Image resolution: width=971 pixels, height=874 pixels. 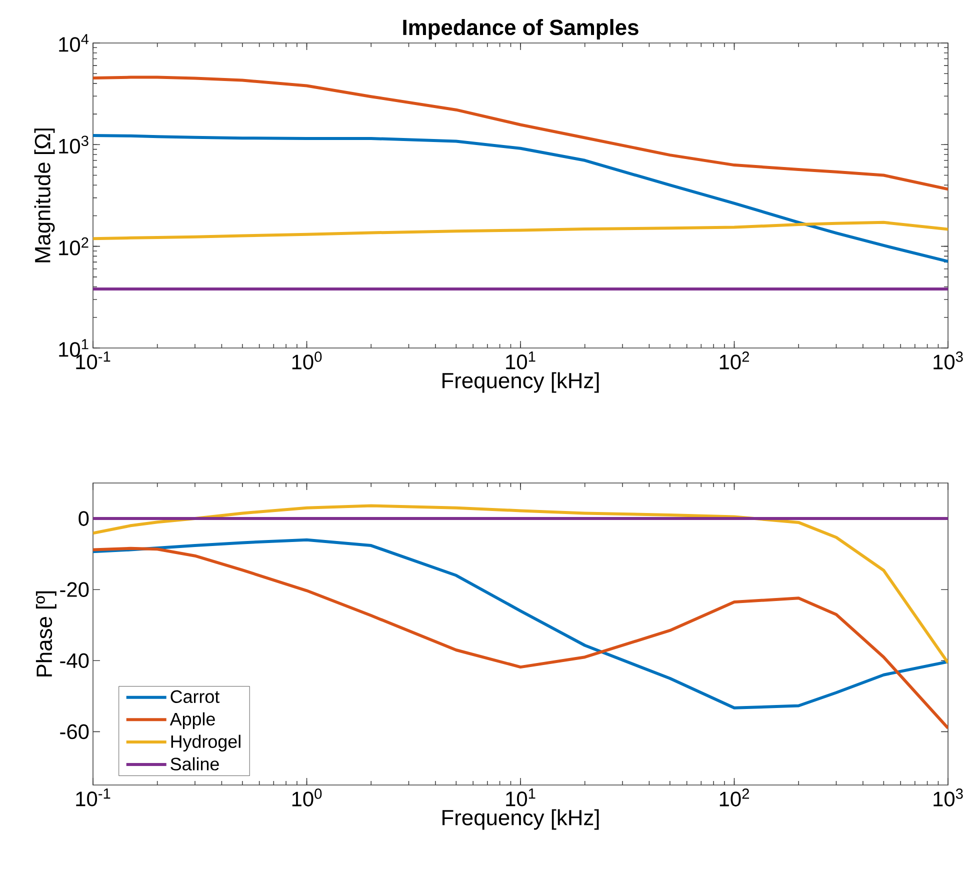 I want to click on y-tick-label: 10$^{2}$, so click(x=73, y=246).